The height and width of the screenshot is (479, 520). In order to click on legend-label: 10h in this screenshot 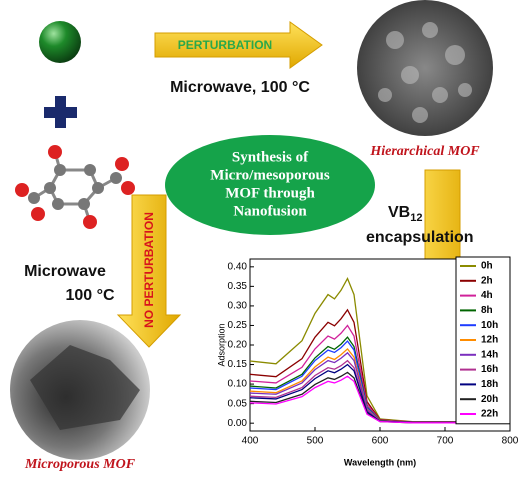, I will do `click(489, 325)`.